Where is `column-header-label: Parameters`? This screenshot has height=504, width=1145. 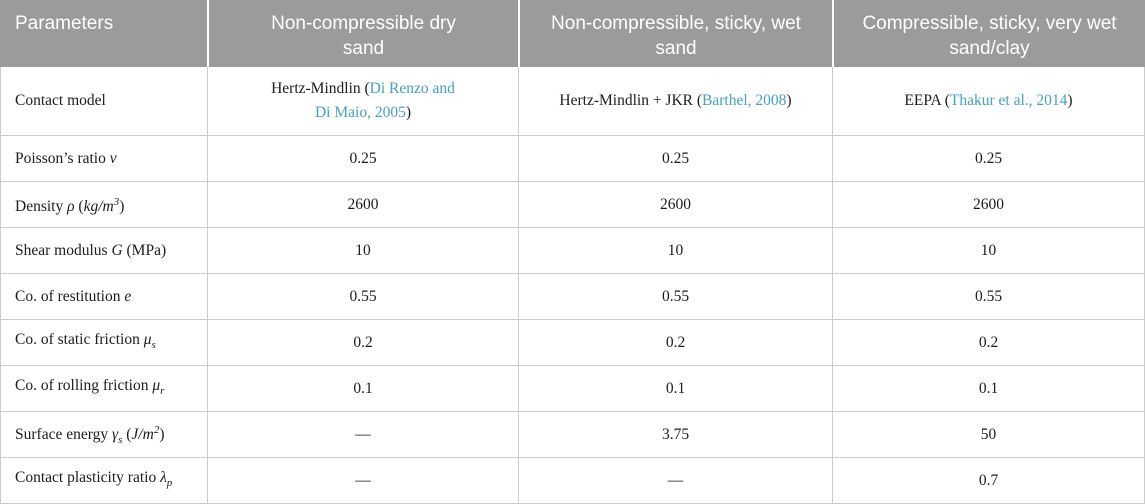
column-header-label: Parameters is located at coordinates (64, 23).